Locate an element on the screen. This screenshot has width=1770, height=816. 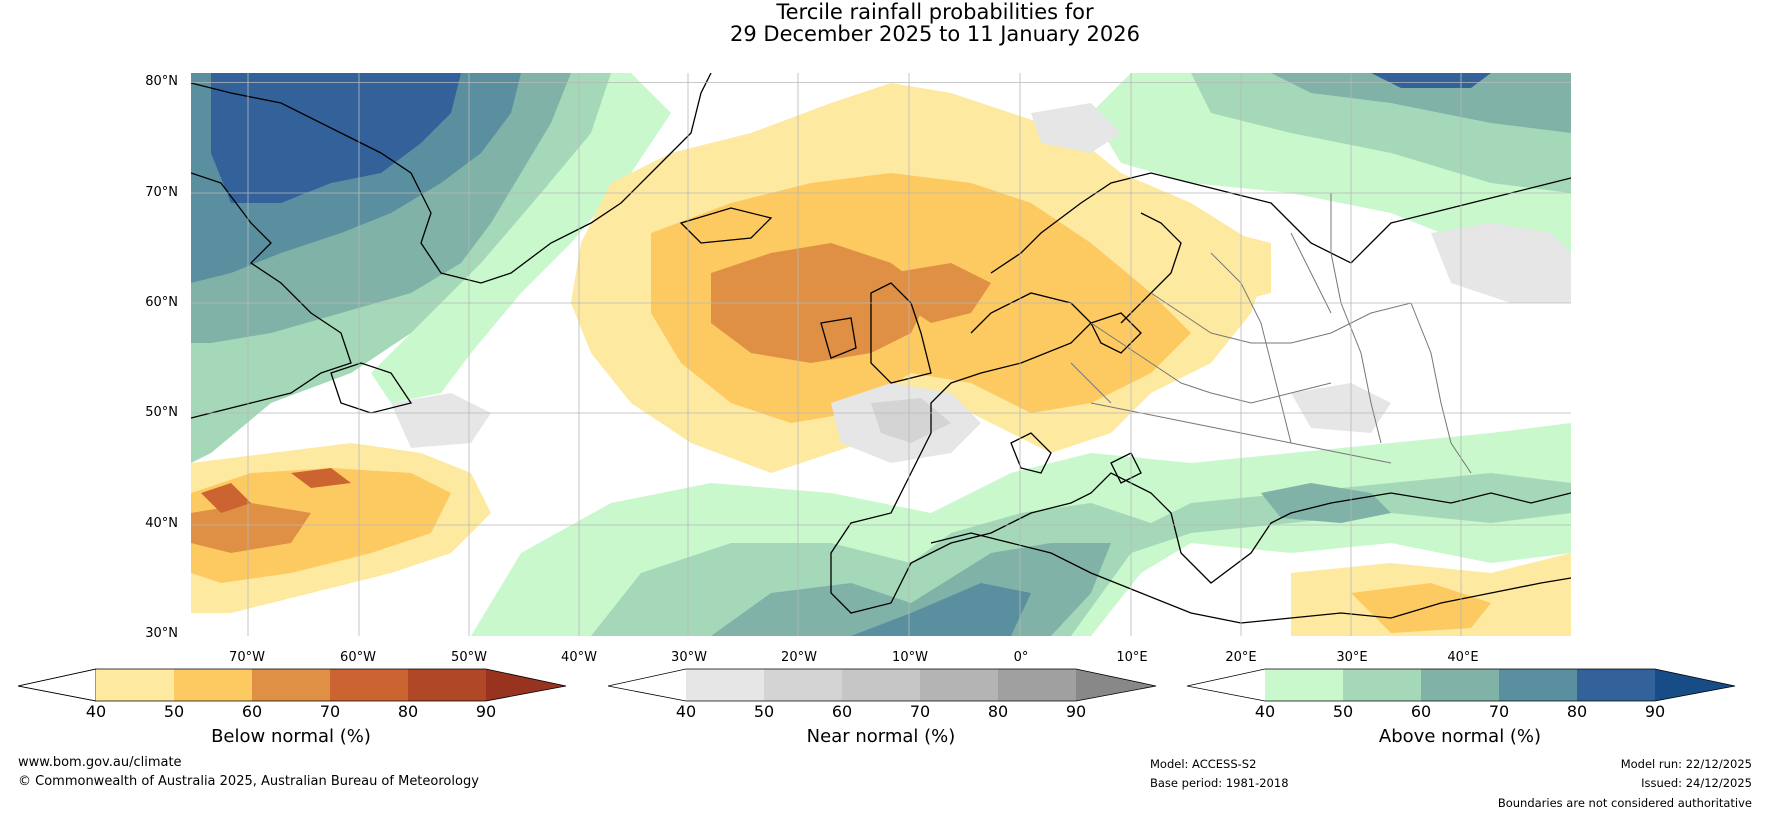
footer-website: www.bom.gov.au/climate is located at coordinates (100, 762).